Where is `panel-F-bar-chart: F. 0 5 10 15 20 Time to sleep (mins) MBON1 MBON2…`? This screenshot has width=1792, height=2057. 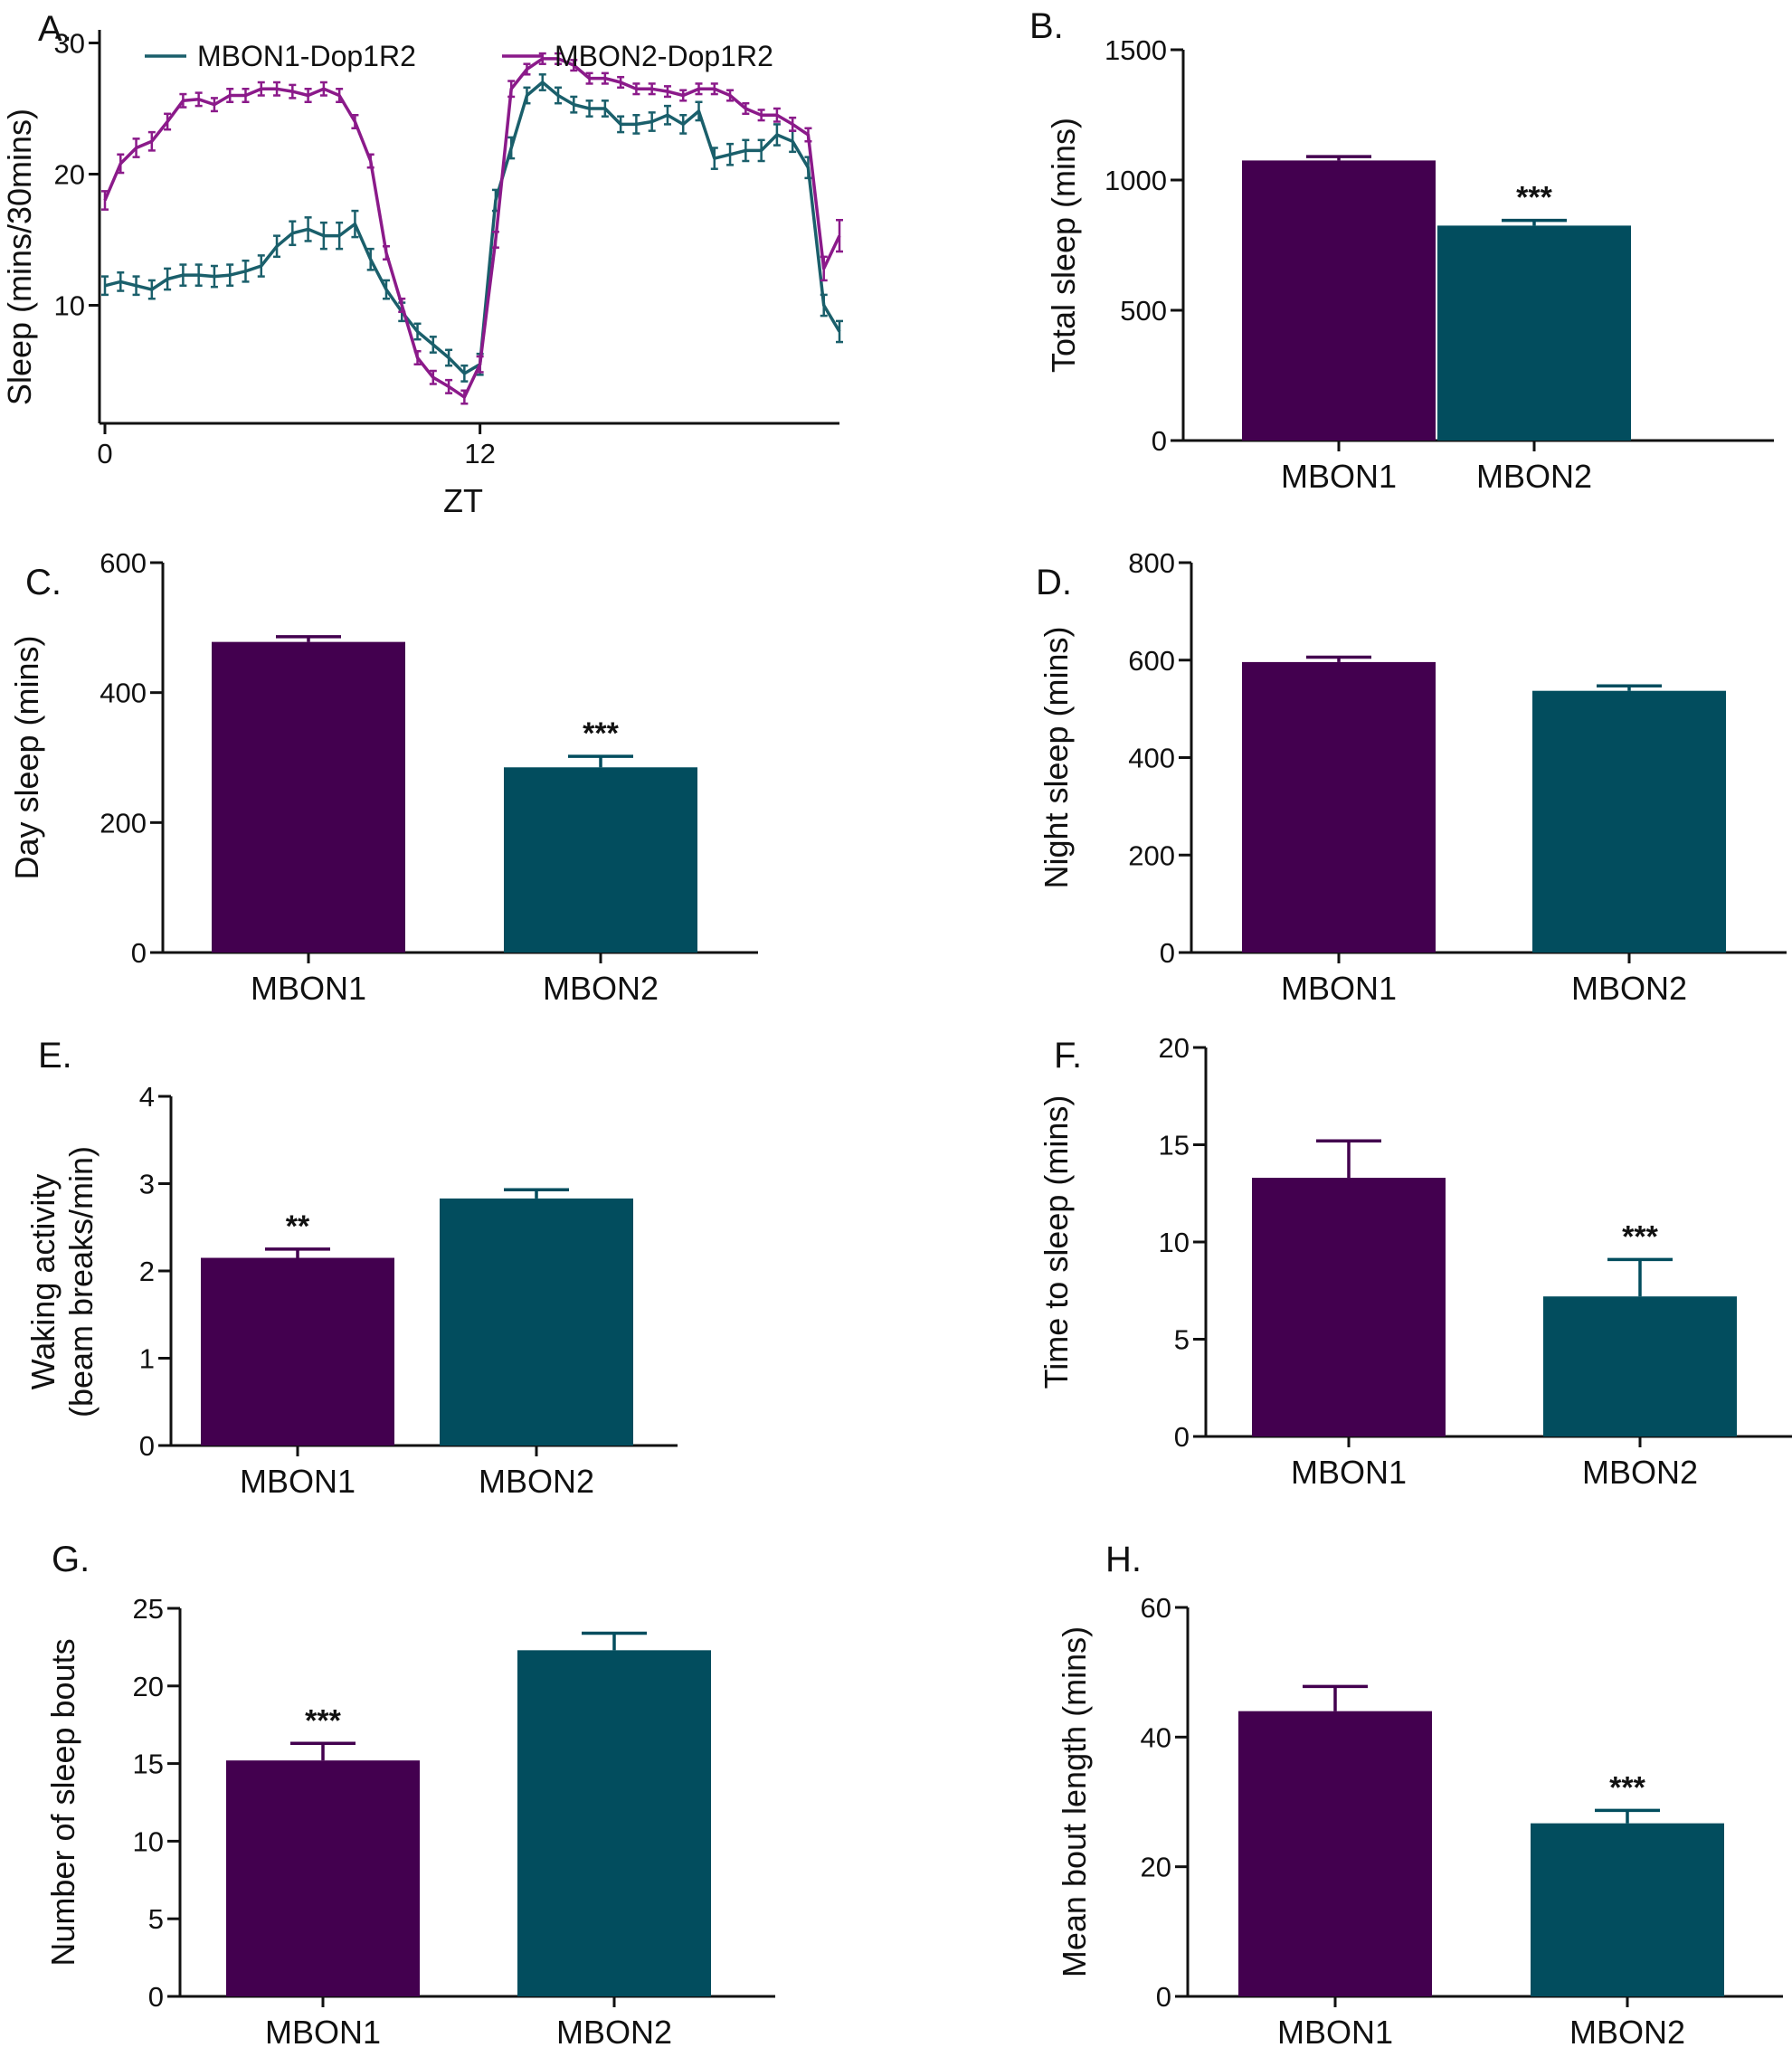
panel-F-bar-chart: F. 0 5 10 15 20 Time to sleep (mins) MBON1 MBON2… is located at coordinates (1415, 1261).